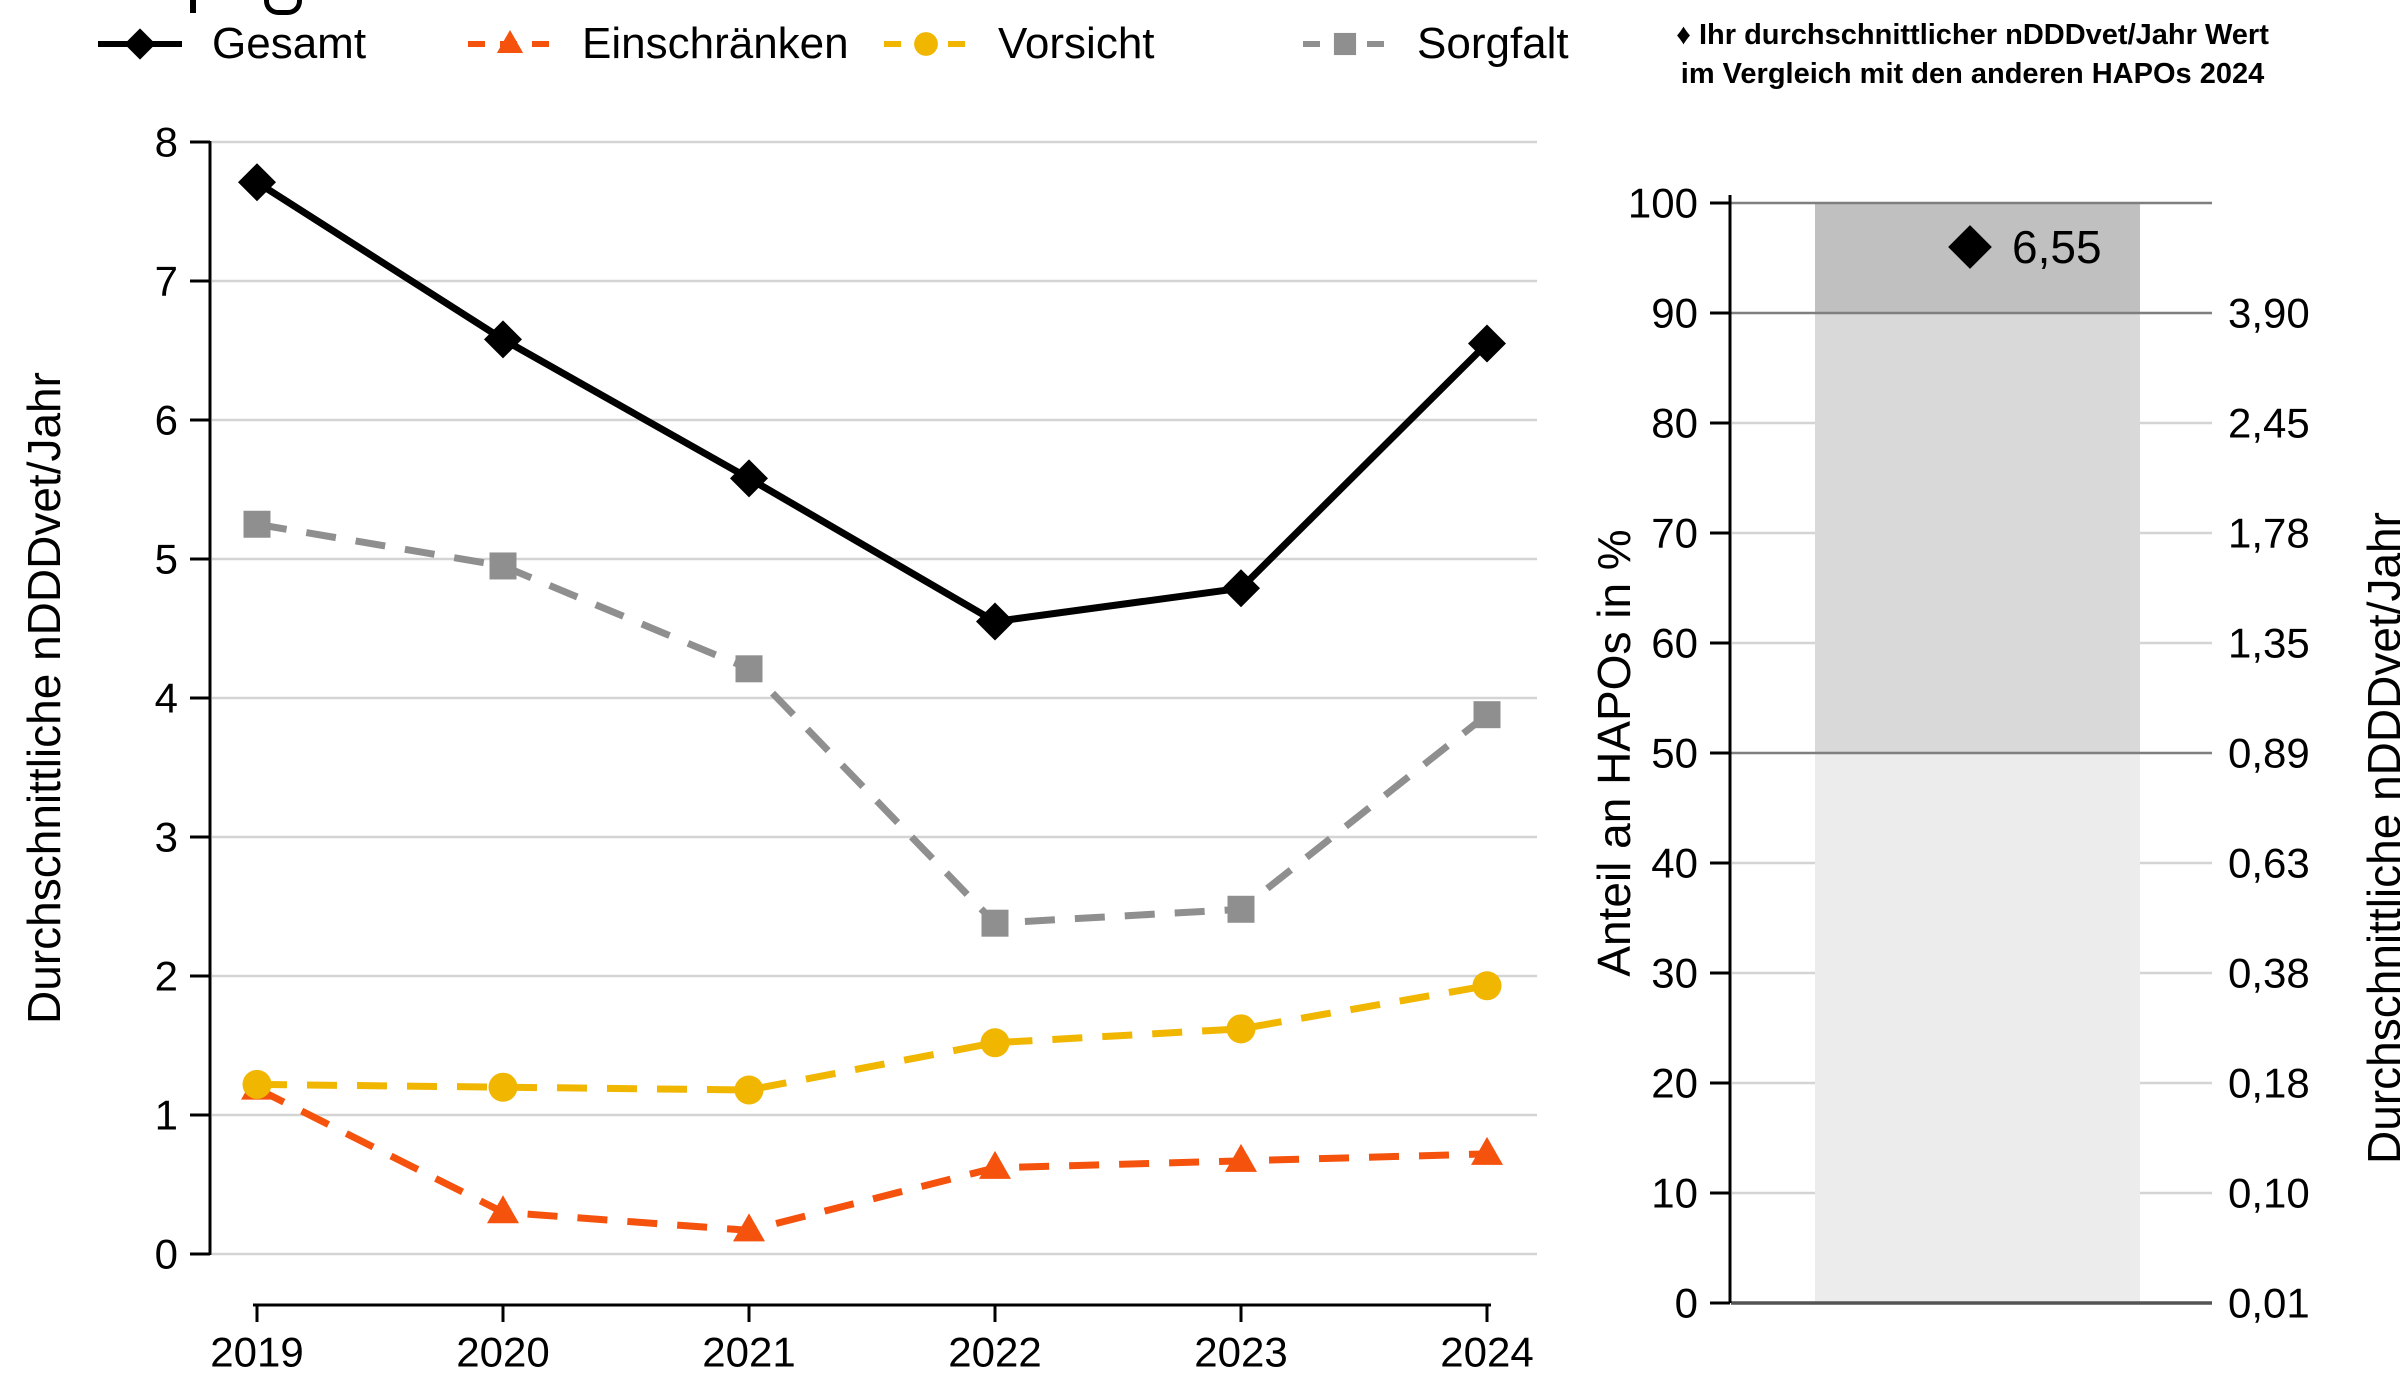  I want to click on x-tick-label: 2022, so click(994, 1352).